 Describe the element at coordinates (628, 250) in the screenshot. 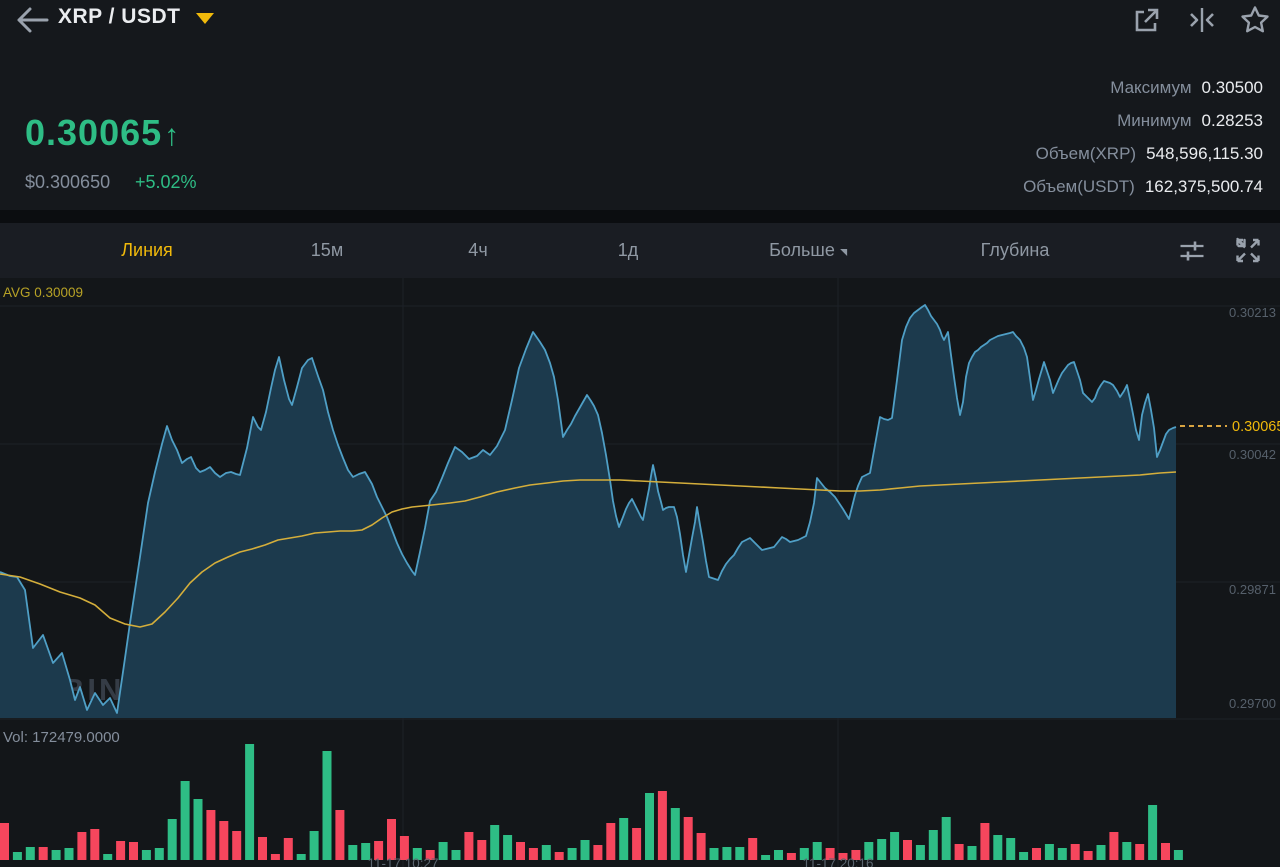

I see `tab-1d: 1д` at that location.